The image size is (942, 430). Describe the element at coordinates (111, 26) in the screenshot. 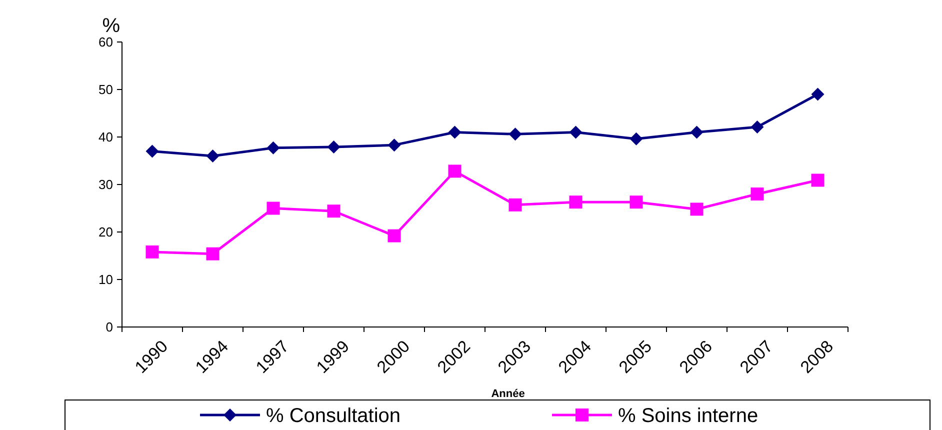

I see `y-axis-title: %` at that location.